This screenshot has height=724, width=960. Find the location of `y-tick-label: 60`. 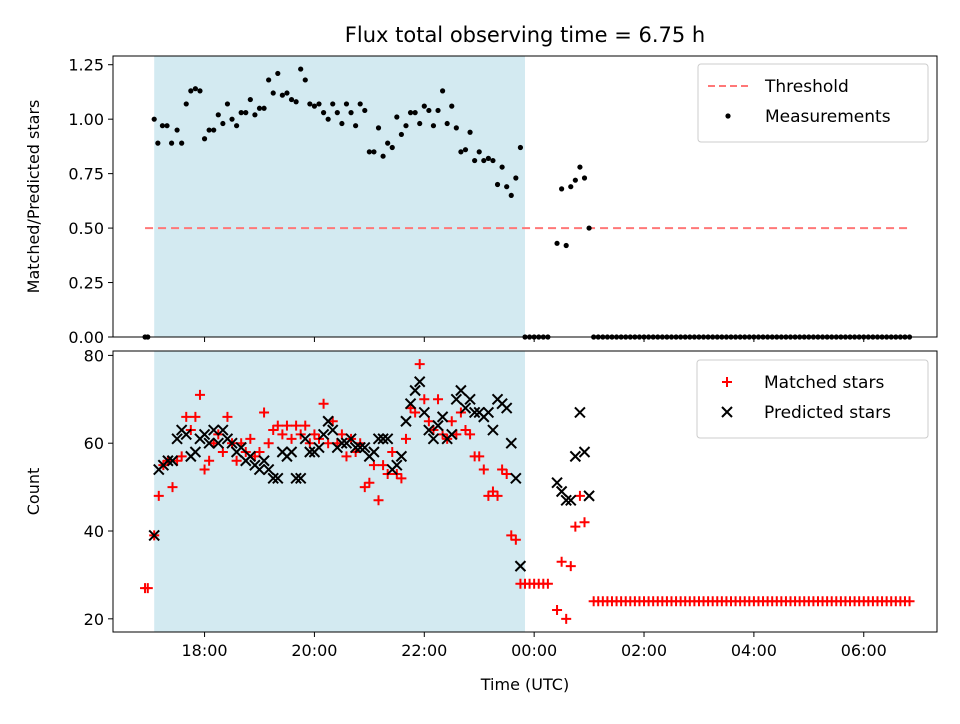

y-tick-label: 60 is located at coordinates (94, 443).